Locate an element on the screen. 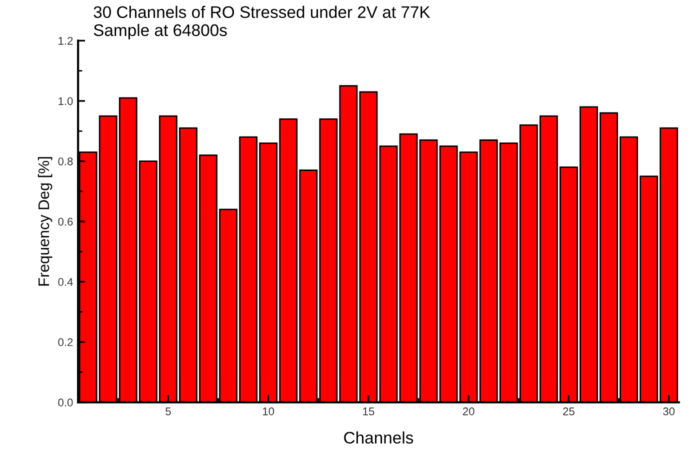 This screenshot has height=452, width=697. y-tick-label: 0.4 is located at coordinates (65, 282).